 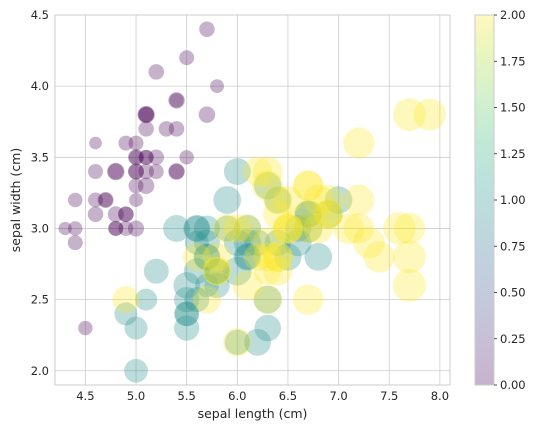 I want to click on x-tick-label: 4.5, so click(x=85, y=396).